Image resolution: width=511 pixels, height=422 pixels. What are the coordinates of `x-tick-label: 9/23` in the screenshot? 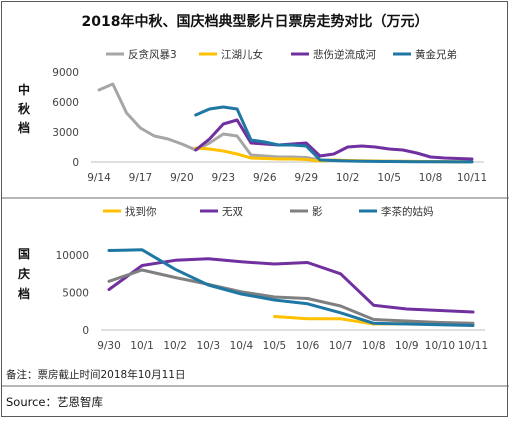 It's located at (224, 178).